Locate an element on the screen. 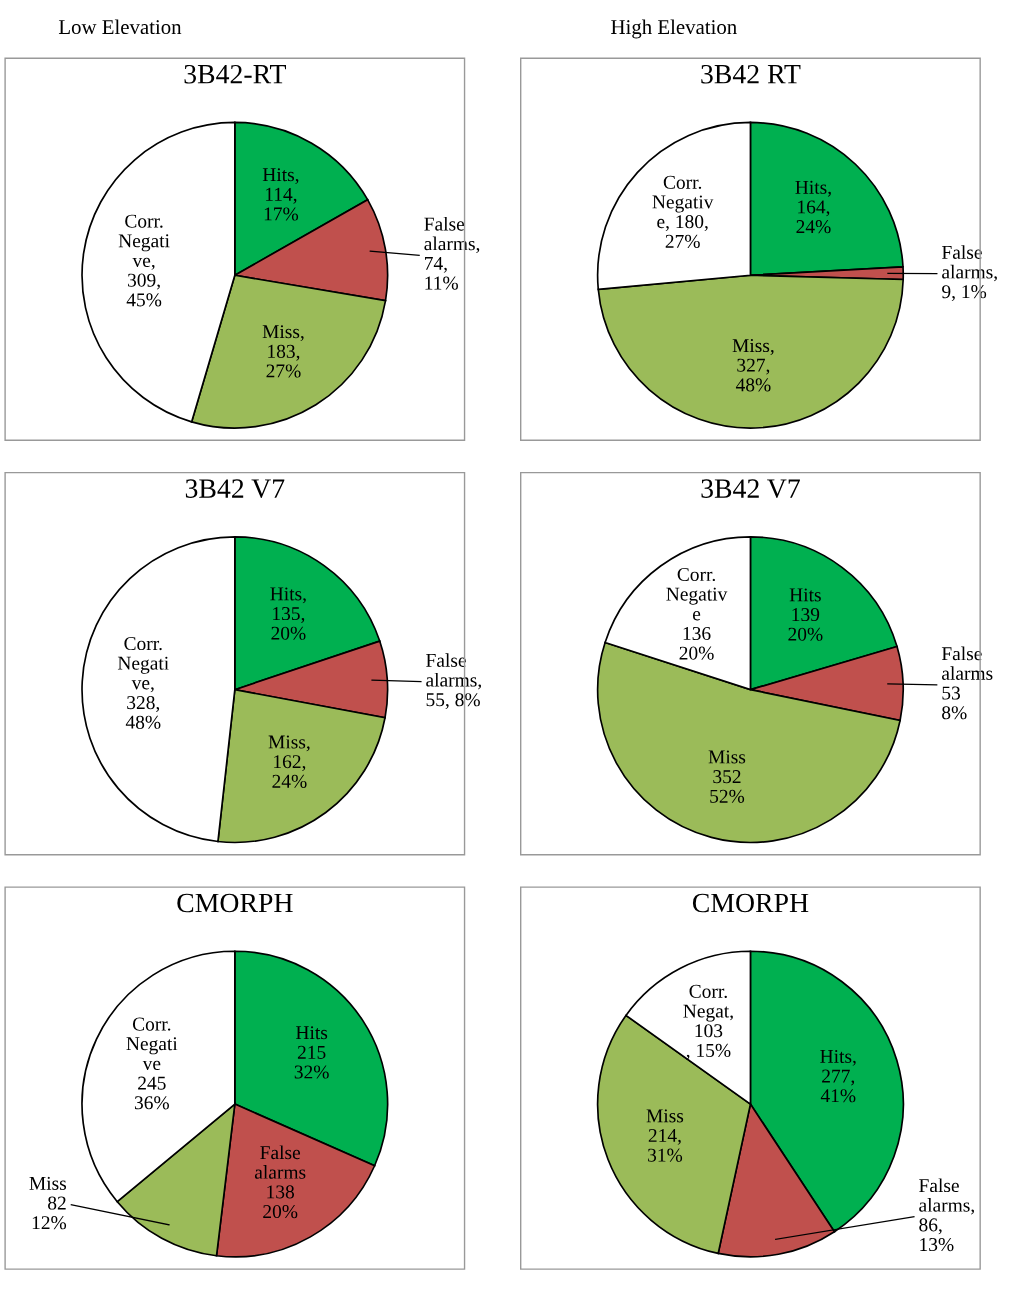  data-label: Hits, 114, 17% is located at coordinates (280, 194).